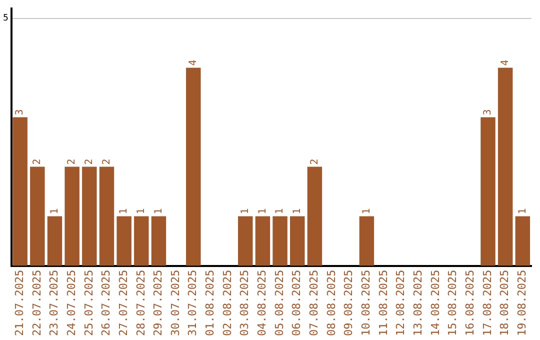  What do you see at coordinates (175, 303) in the screenshot?
I see `x-tick-label: 30.07.2025` at bounding box center [175, 303].